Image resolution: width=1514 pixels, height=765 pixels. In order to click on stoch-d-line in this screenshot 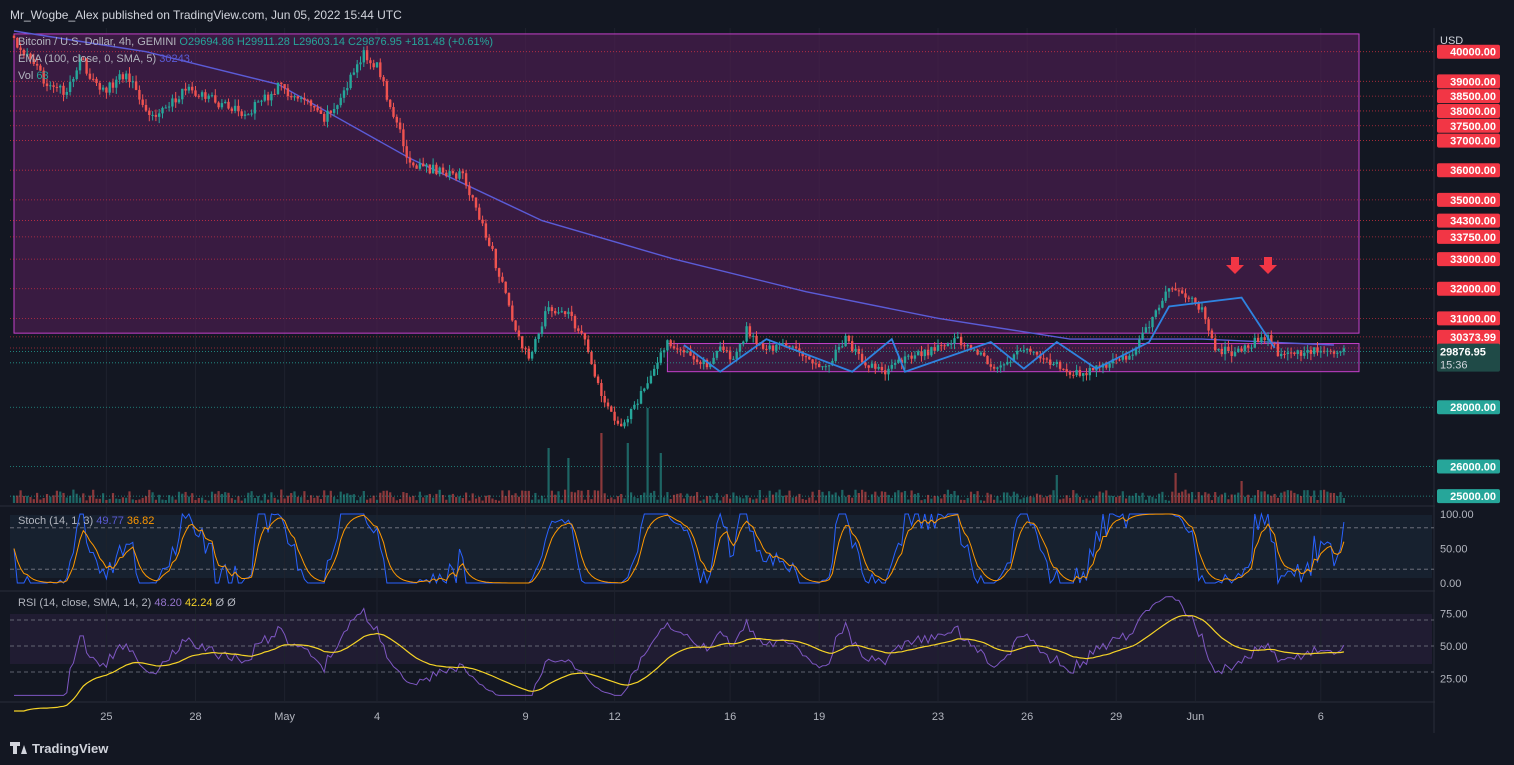, I will do `click(679, 548)`.